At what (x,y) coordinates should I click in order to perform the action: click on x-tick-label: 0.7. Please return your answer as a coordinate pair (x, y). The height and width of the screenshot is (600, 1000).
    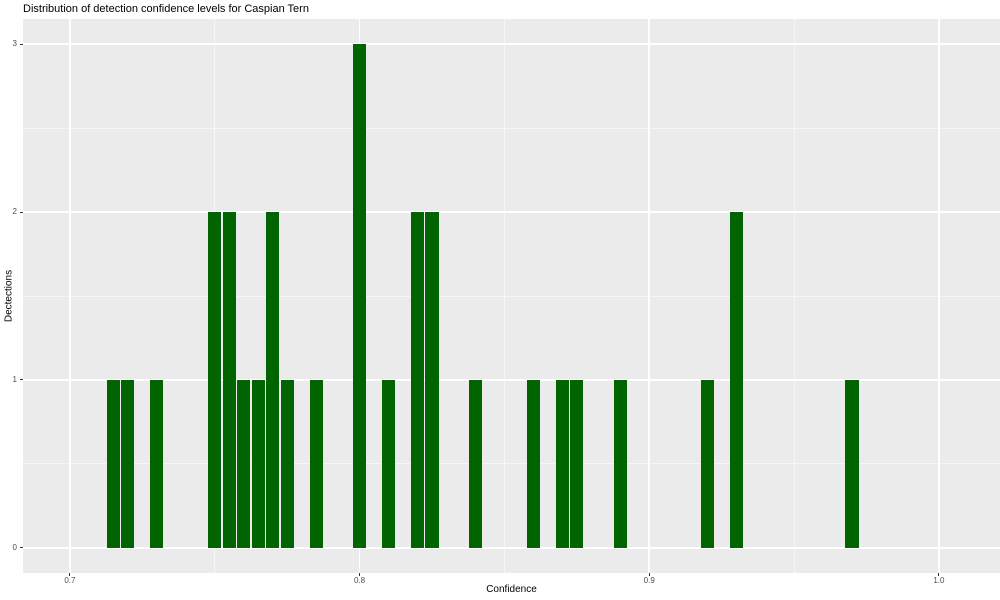
    Looking at the image, I should click on (70, 580).